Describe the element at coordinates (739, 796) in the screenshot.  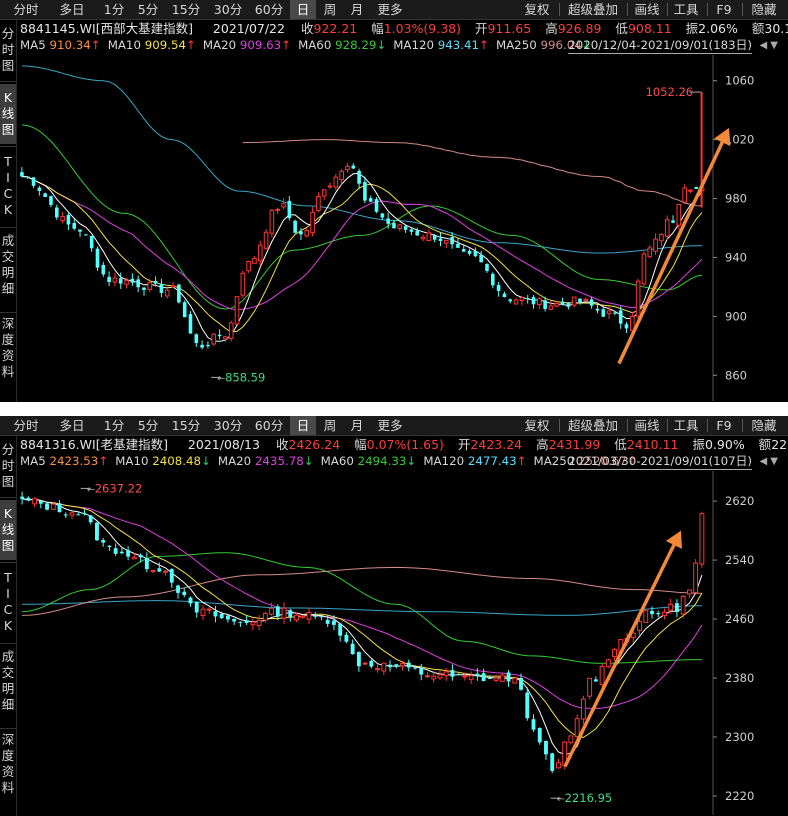
I see `y-tick-label: 2220` at that location.